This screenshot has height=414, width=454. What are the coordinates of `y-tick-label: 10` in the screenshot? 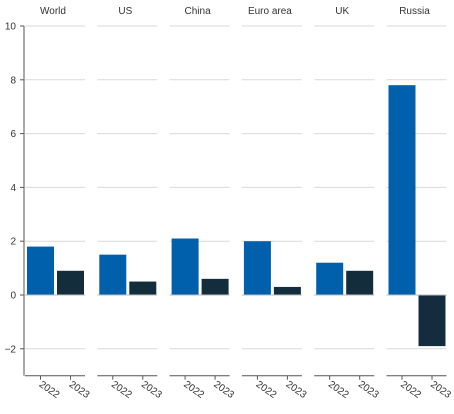 It's located at (11, 27).